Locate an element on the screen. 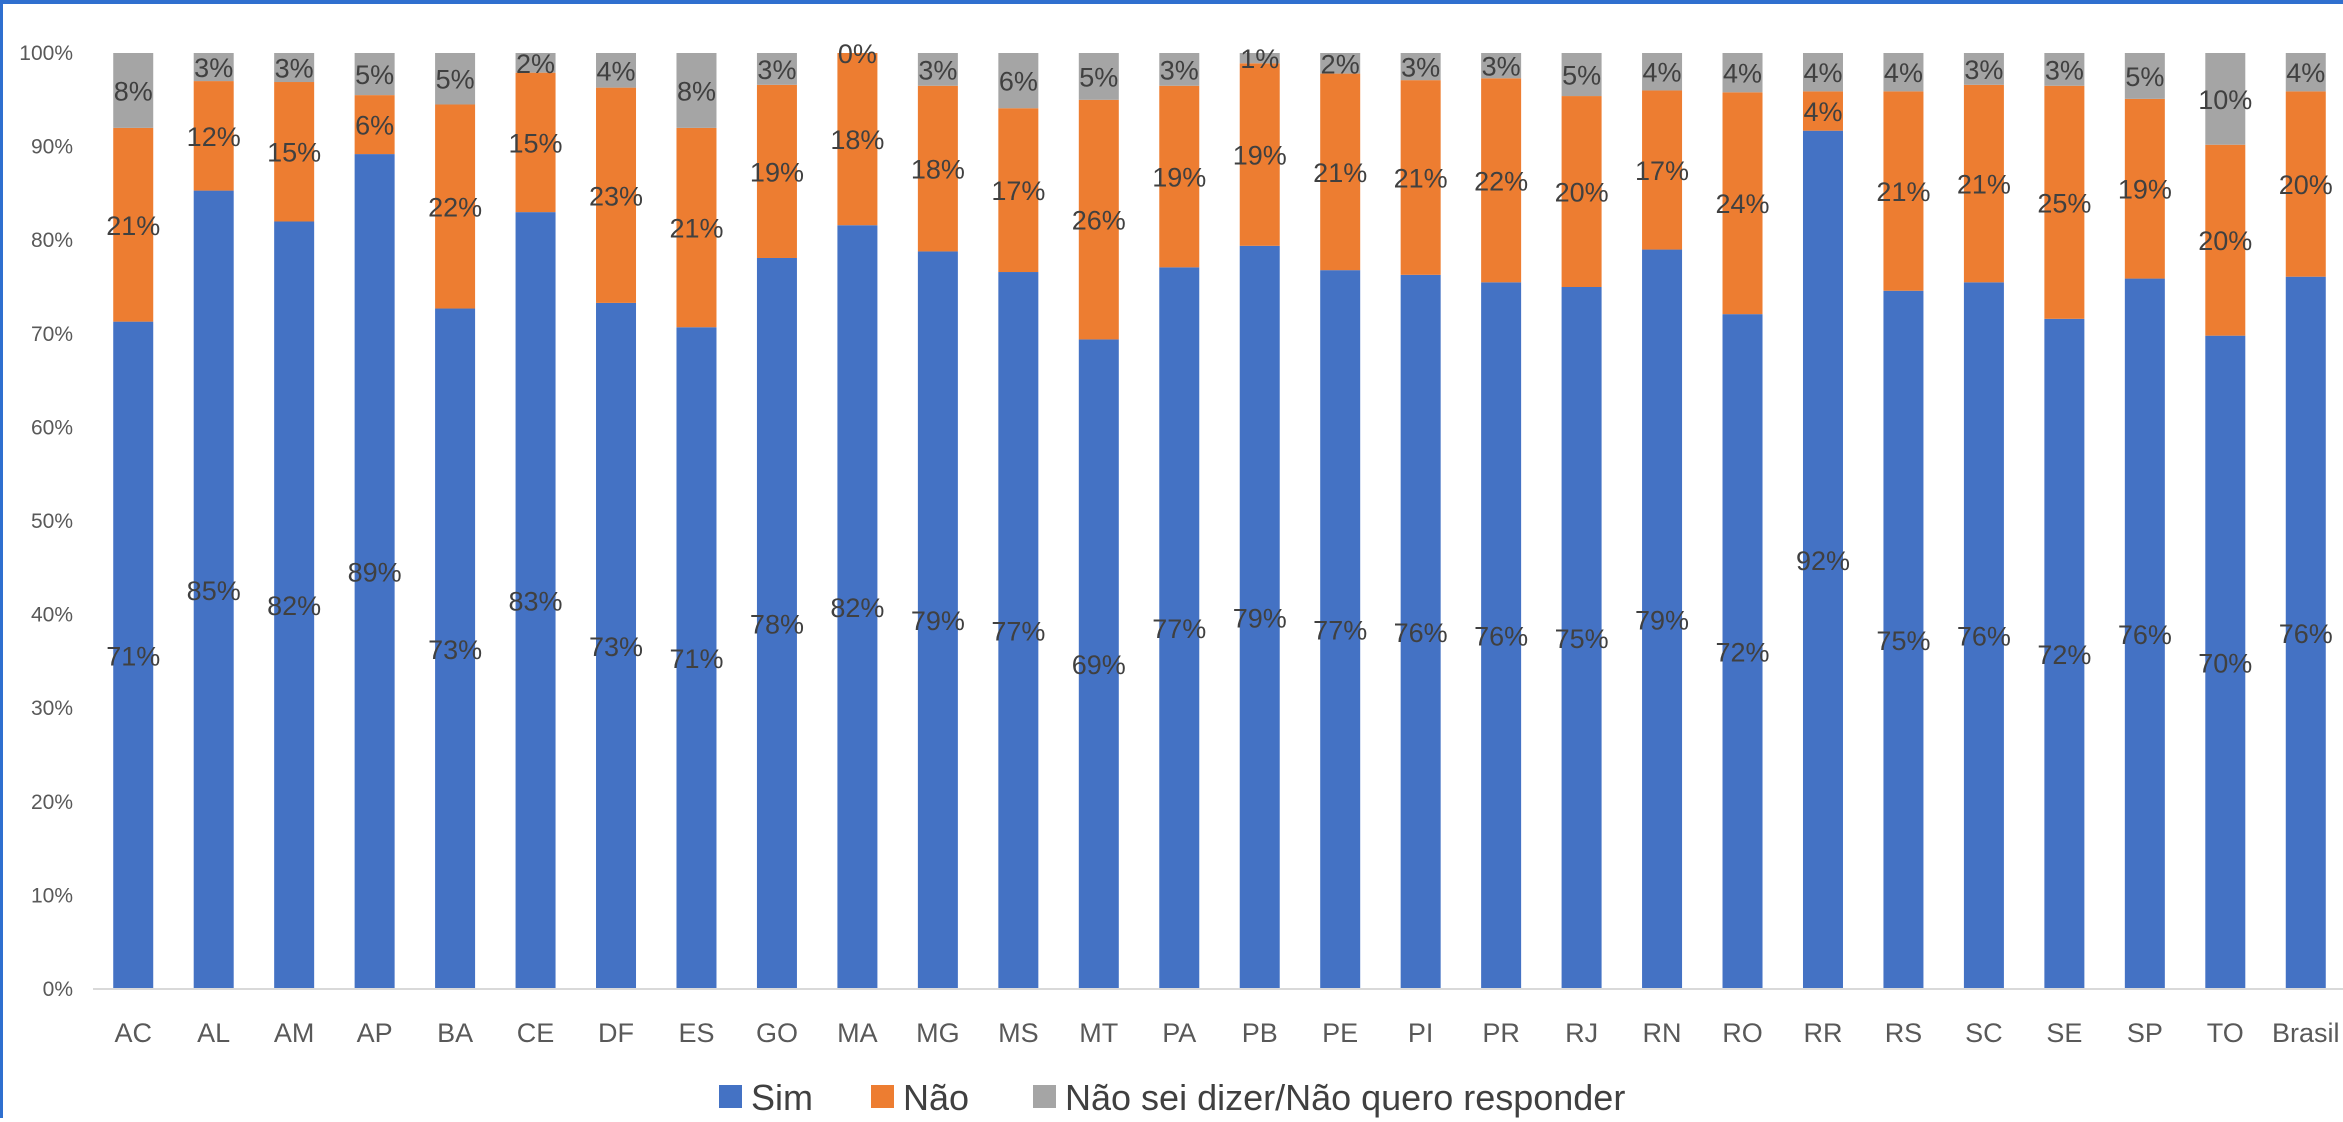  x-tick-label: RS is located at coordinates (1904, 1033).